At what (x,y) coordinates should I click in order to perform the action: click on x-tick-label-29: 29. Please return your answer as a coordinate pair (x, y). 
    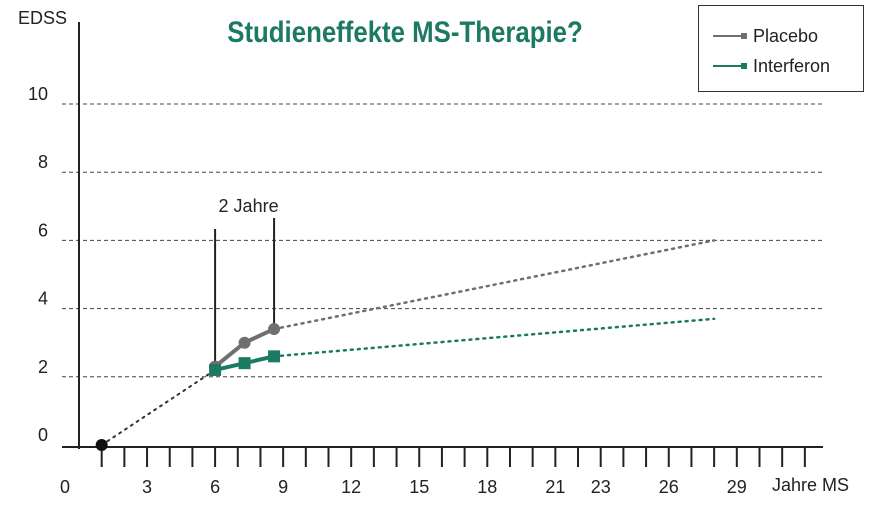
    Looking at the image, I should click on (737, 487).